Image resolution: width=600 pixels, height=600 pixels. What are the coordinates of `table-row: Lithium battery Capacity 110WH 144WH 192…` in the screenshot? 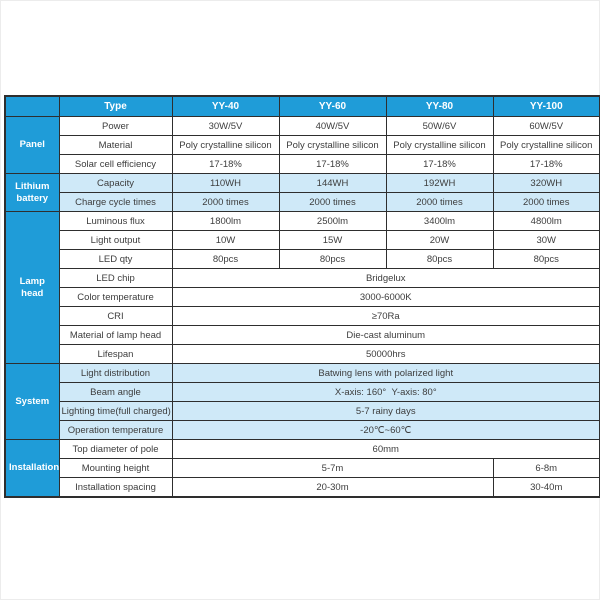 It's located at (302, 192).